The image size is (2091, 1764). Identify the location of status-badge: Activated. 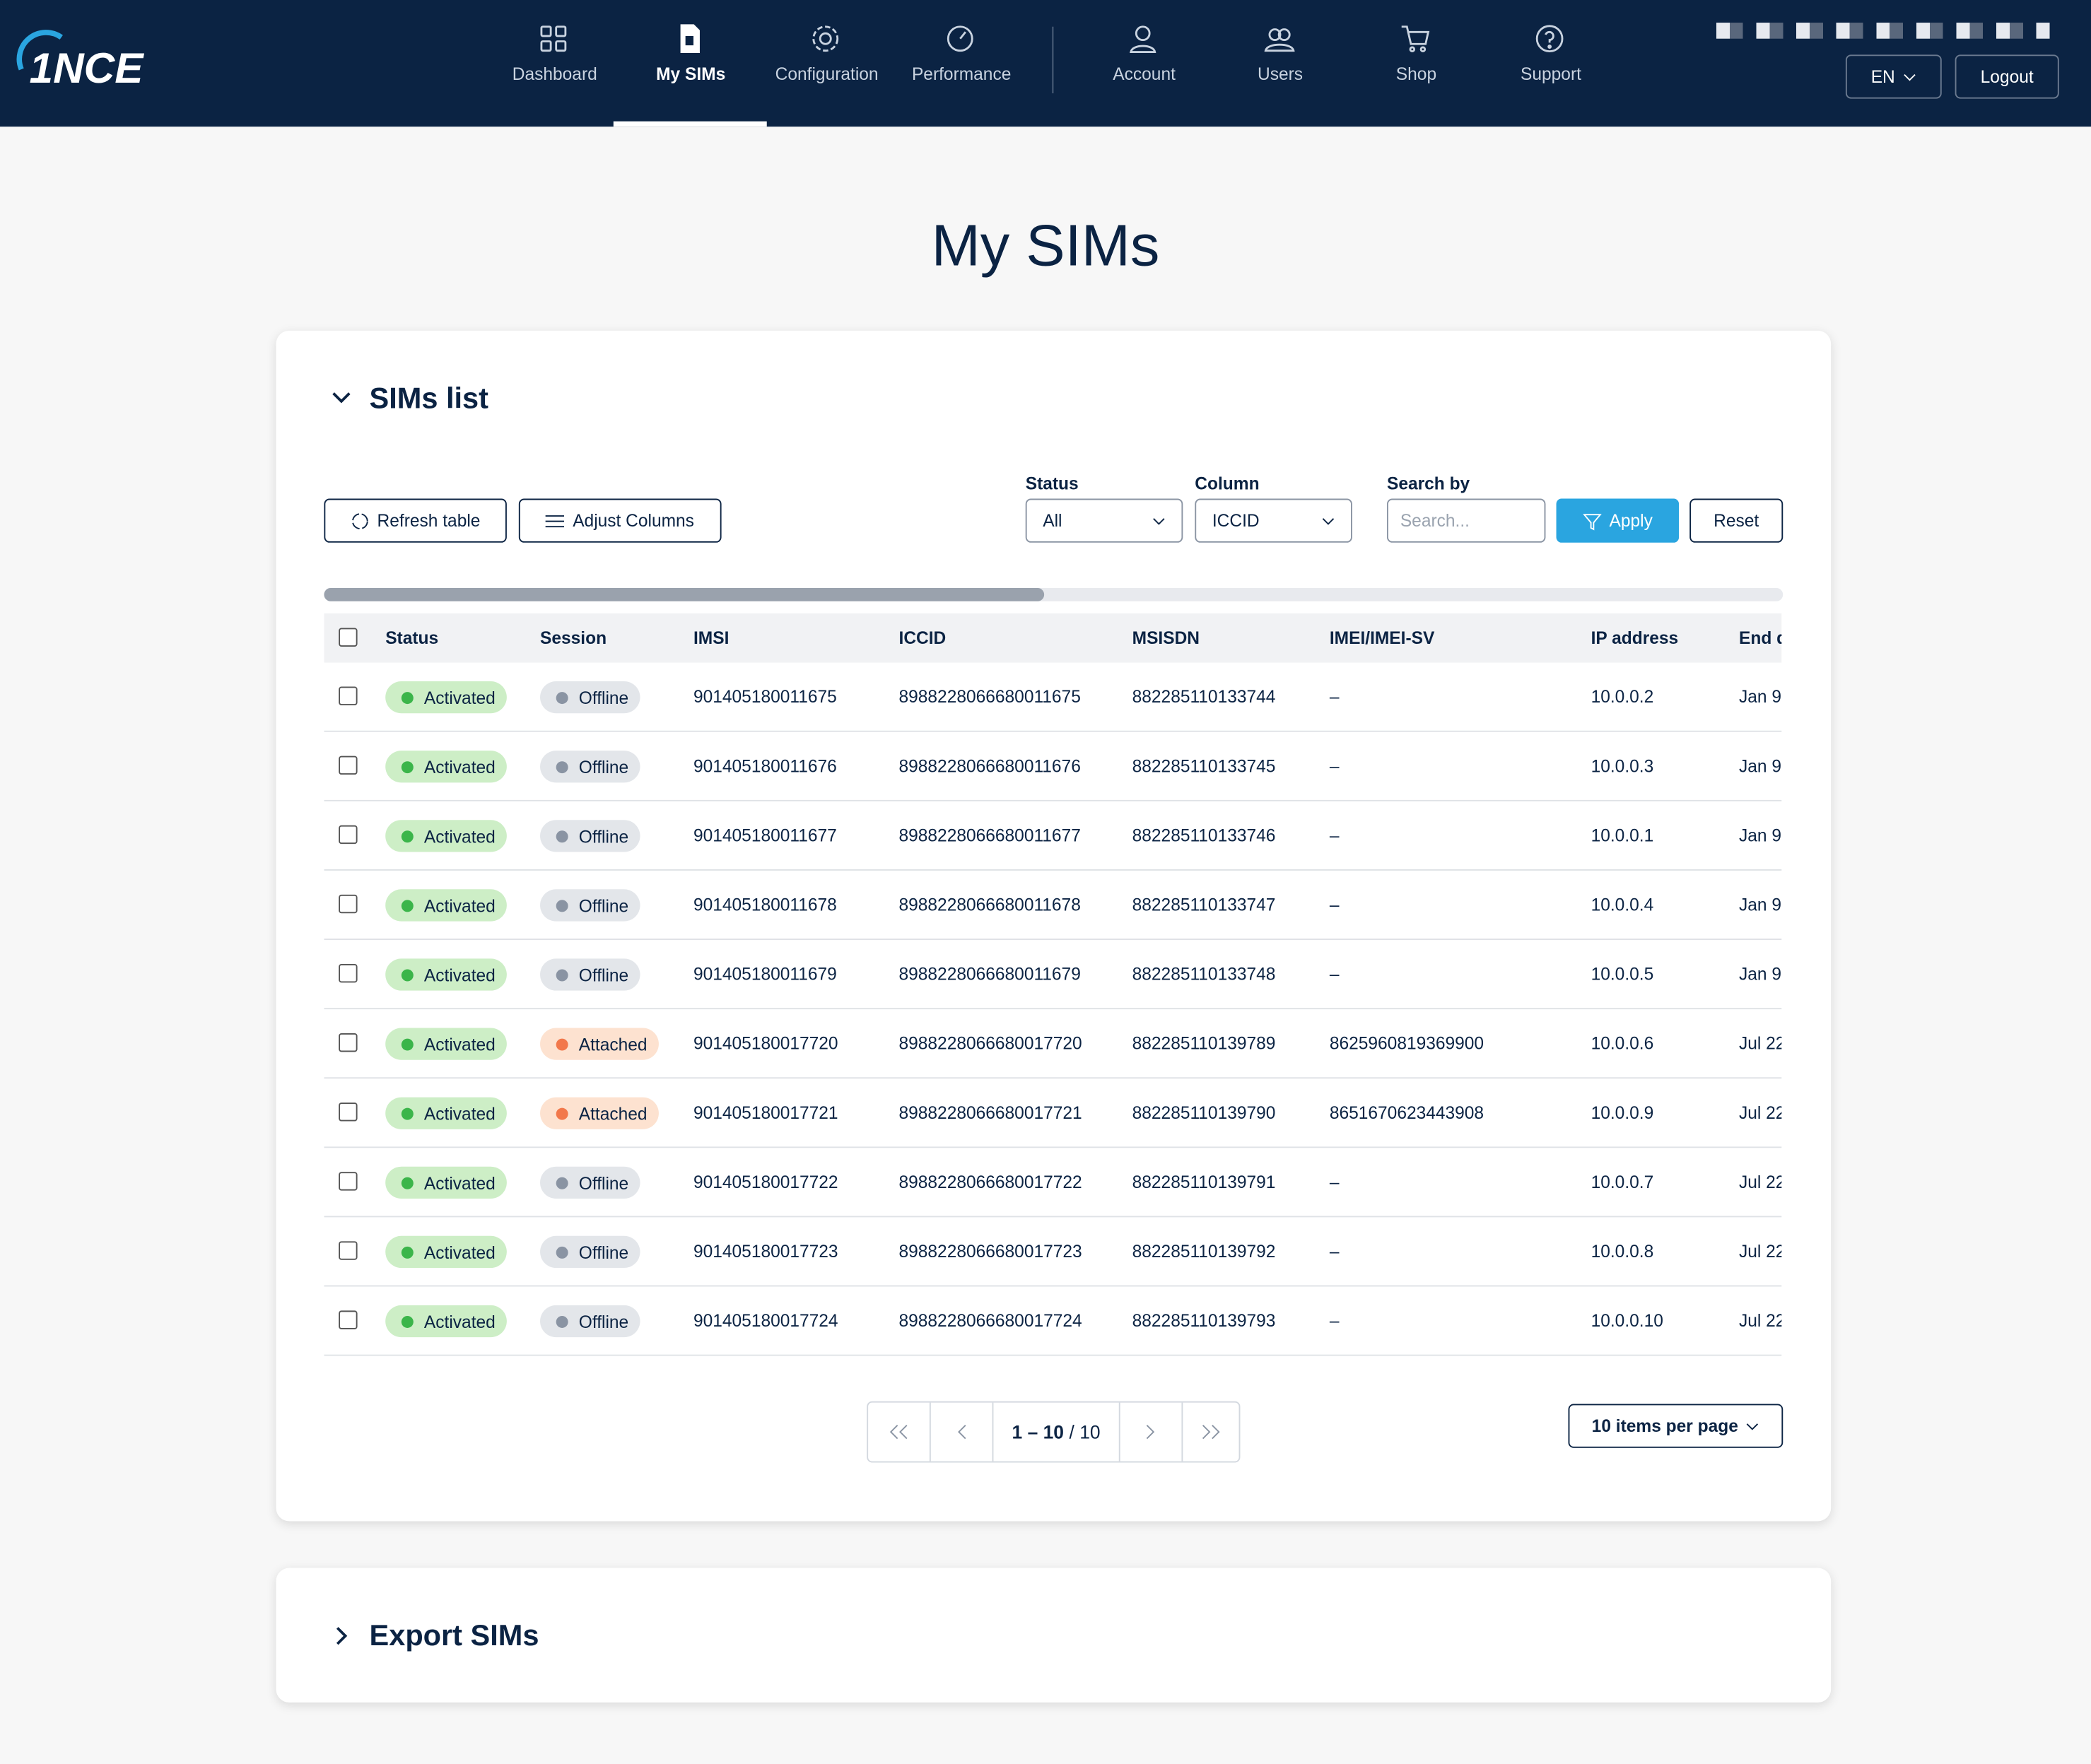
(446, 767).